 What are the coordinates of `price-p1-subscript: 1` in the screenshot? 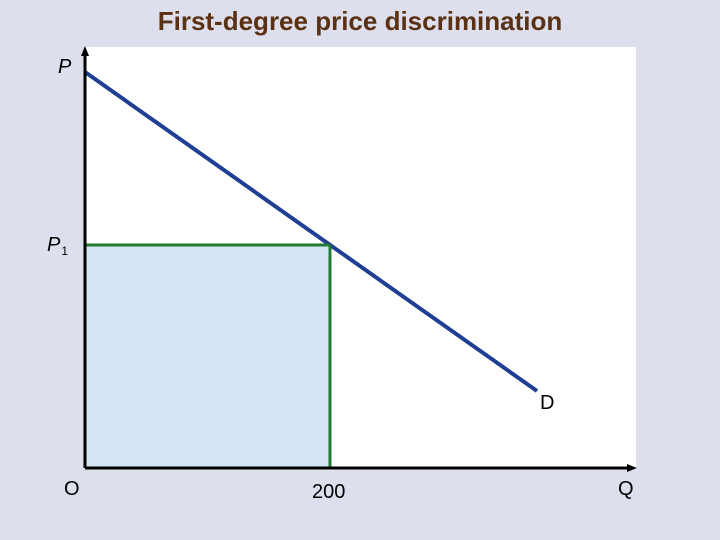 It's located at (65, 251).